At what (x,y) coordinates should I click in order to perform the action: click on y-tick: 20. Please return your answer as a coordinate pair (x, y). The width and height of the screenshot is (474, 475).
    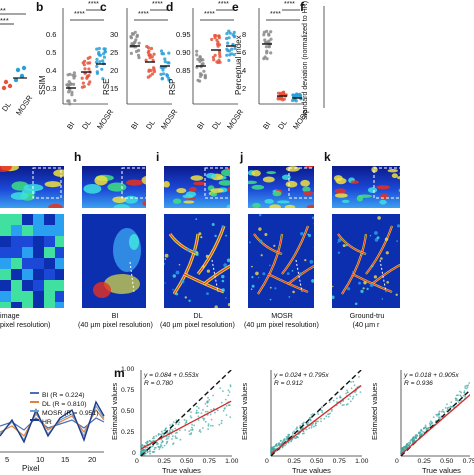
    Looking at the image, I should click on (114, 70).